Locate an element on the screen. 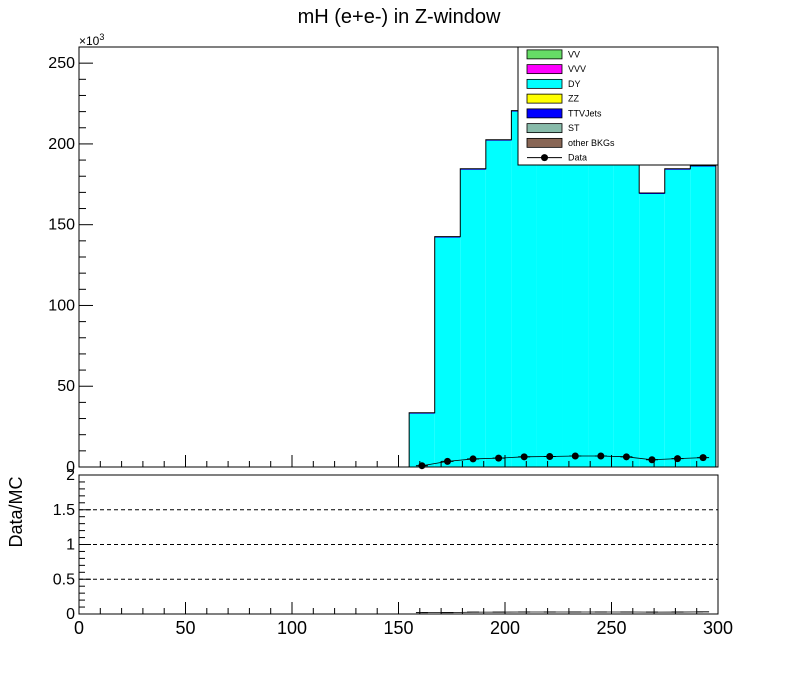 This screenshot has width=798, height=676. ratio-y-tick-label: 0 is located at coordinates (70, 614).